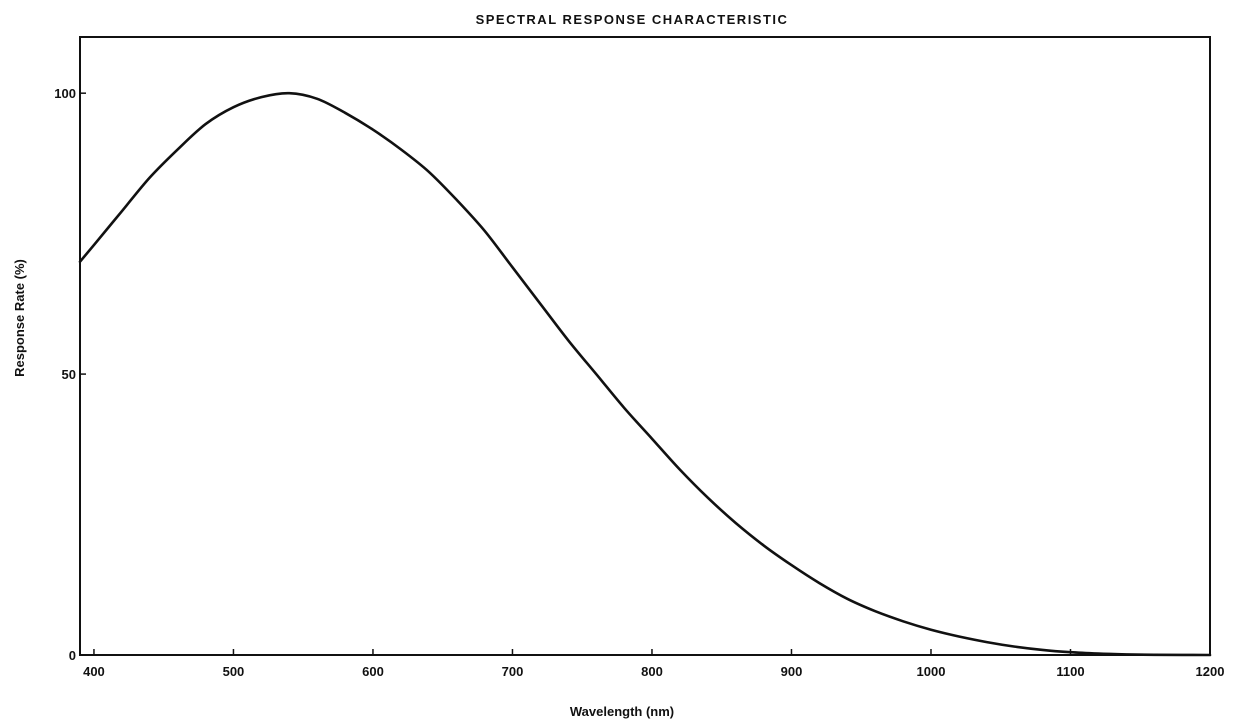  I want to click on x-axis: 400 500 600 700 800 900 1000 1100 1200, so click(653, 664).